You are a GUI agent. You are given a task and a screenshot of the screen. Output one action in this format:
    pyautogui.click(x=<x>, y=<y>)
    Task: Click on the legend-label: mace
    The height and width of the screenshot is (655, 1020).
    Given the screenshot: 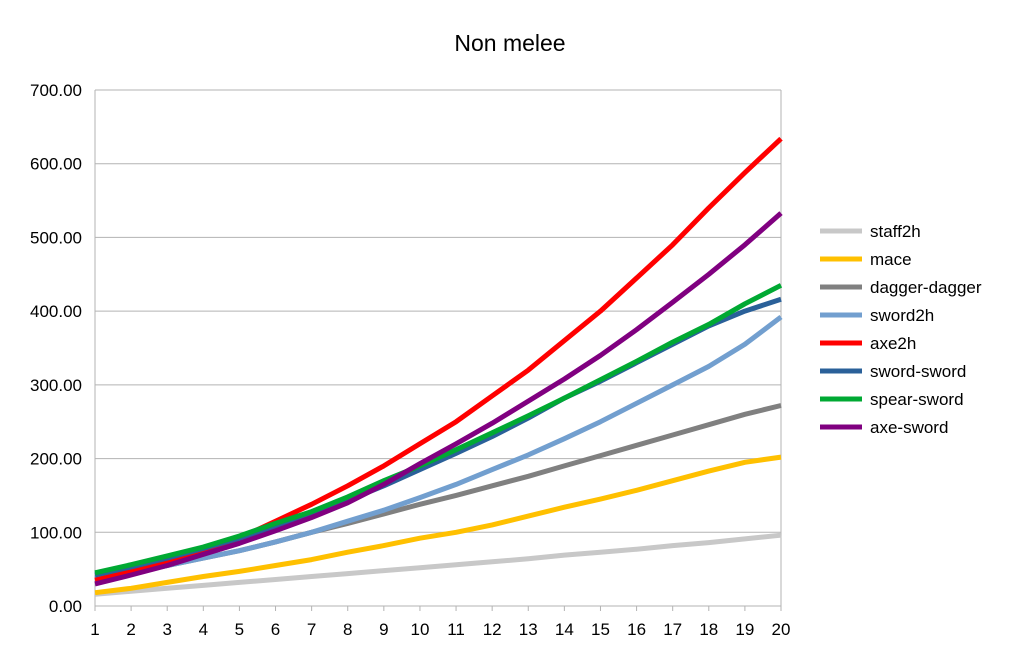 What is the action you would take?
    pyautogui.click(x=891, y=259)
    